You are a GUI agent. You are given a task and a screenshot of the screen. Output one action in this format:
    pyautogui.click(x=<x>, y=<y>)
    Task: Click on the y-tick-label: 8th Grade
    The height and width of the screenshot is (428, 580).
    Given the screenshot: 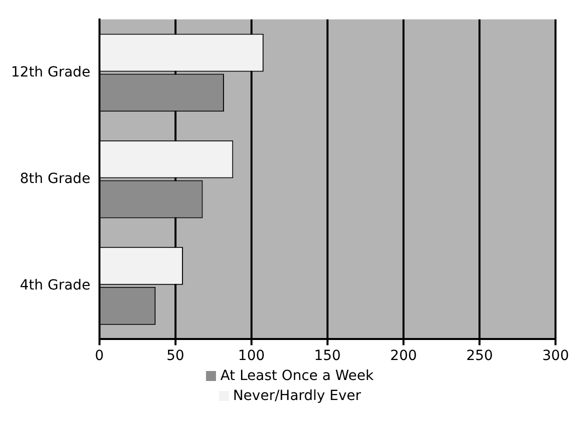 What is the action you would take?
    pyautogui.click(x=55, y=178)
    